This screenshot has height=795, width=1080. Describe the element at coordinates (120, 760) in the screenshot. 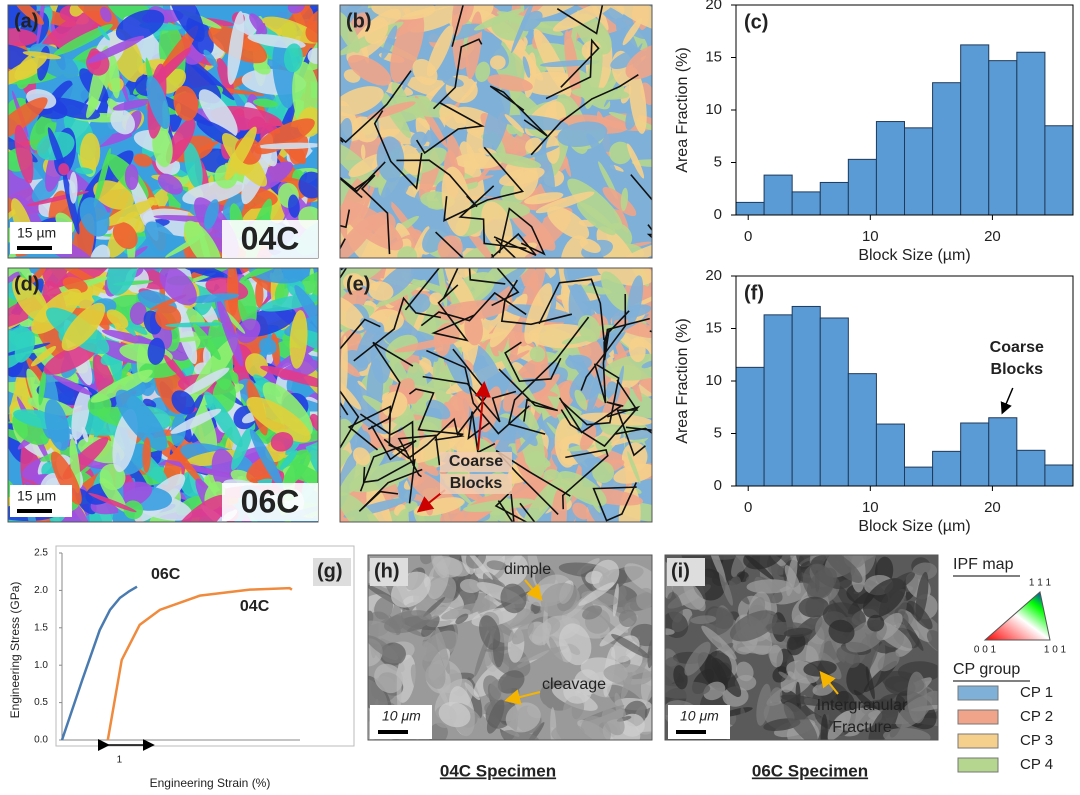

I see `scale-label: 1` at that location.